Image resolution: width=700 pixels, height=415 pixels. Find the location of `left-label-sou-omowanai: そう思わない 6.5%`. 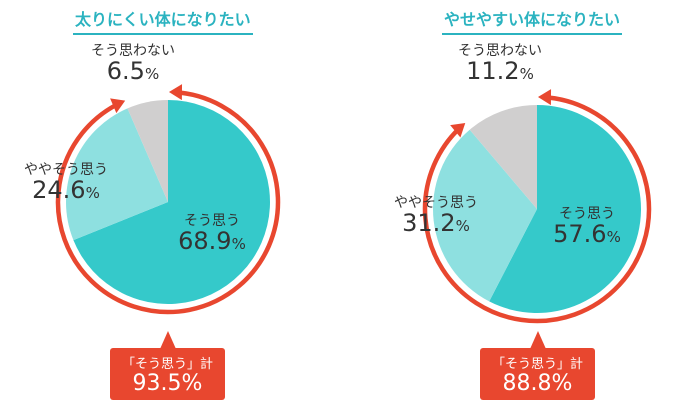

left-label-sou-omowanai: そう思わない 6.5% is located at coordinates (133, 64).